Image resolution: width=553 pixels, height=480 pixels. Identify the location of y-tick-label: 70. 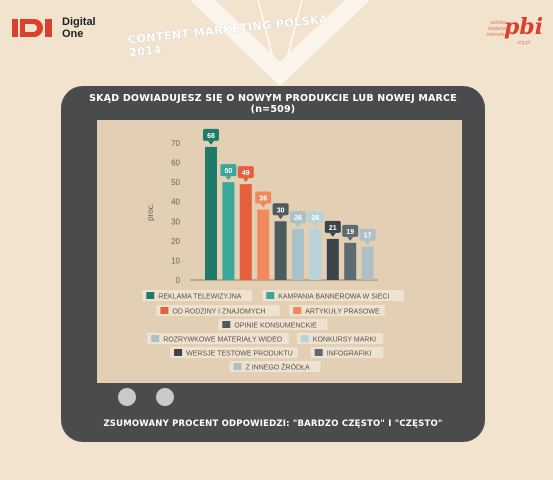
(175, 143).